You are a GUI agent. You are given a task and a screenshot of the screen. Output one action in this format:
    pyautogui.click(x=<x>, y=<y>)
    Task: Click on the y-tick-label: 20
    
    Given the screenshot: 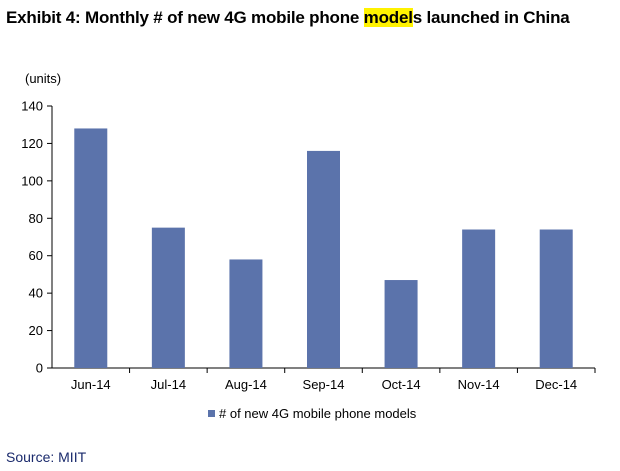 What is the action you would take?
    pyautogui.click(x=36, y=330)
    